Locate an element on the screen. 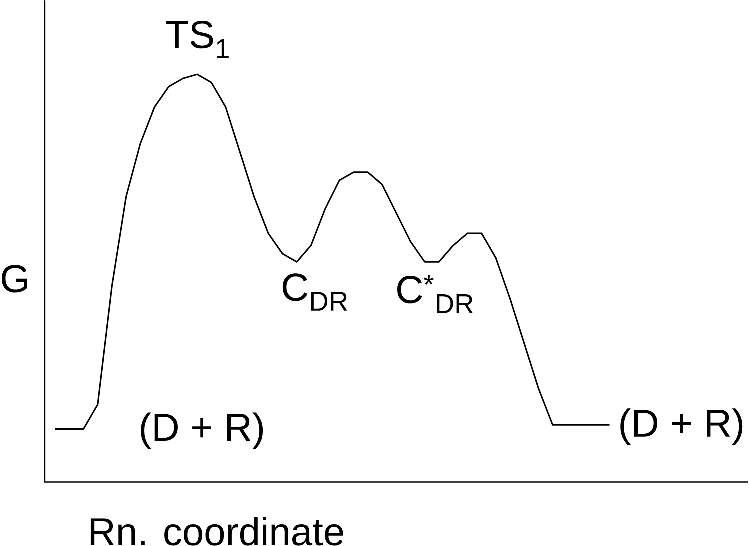  annotation: (D + R) is located at coordinates (202, 431).